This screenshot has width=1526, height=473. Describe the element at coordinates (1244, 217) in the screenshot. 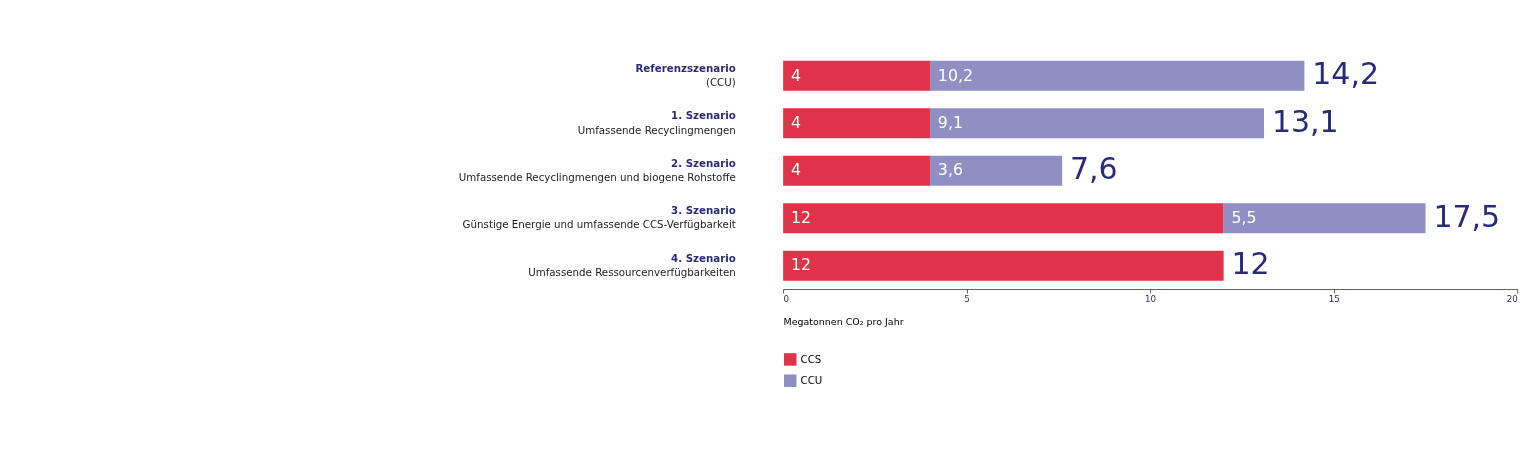

I see `data-label: 5,5` at that location.